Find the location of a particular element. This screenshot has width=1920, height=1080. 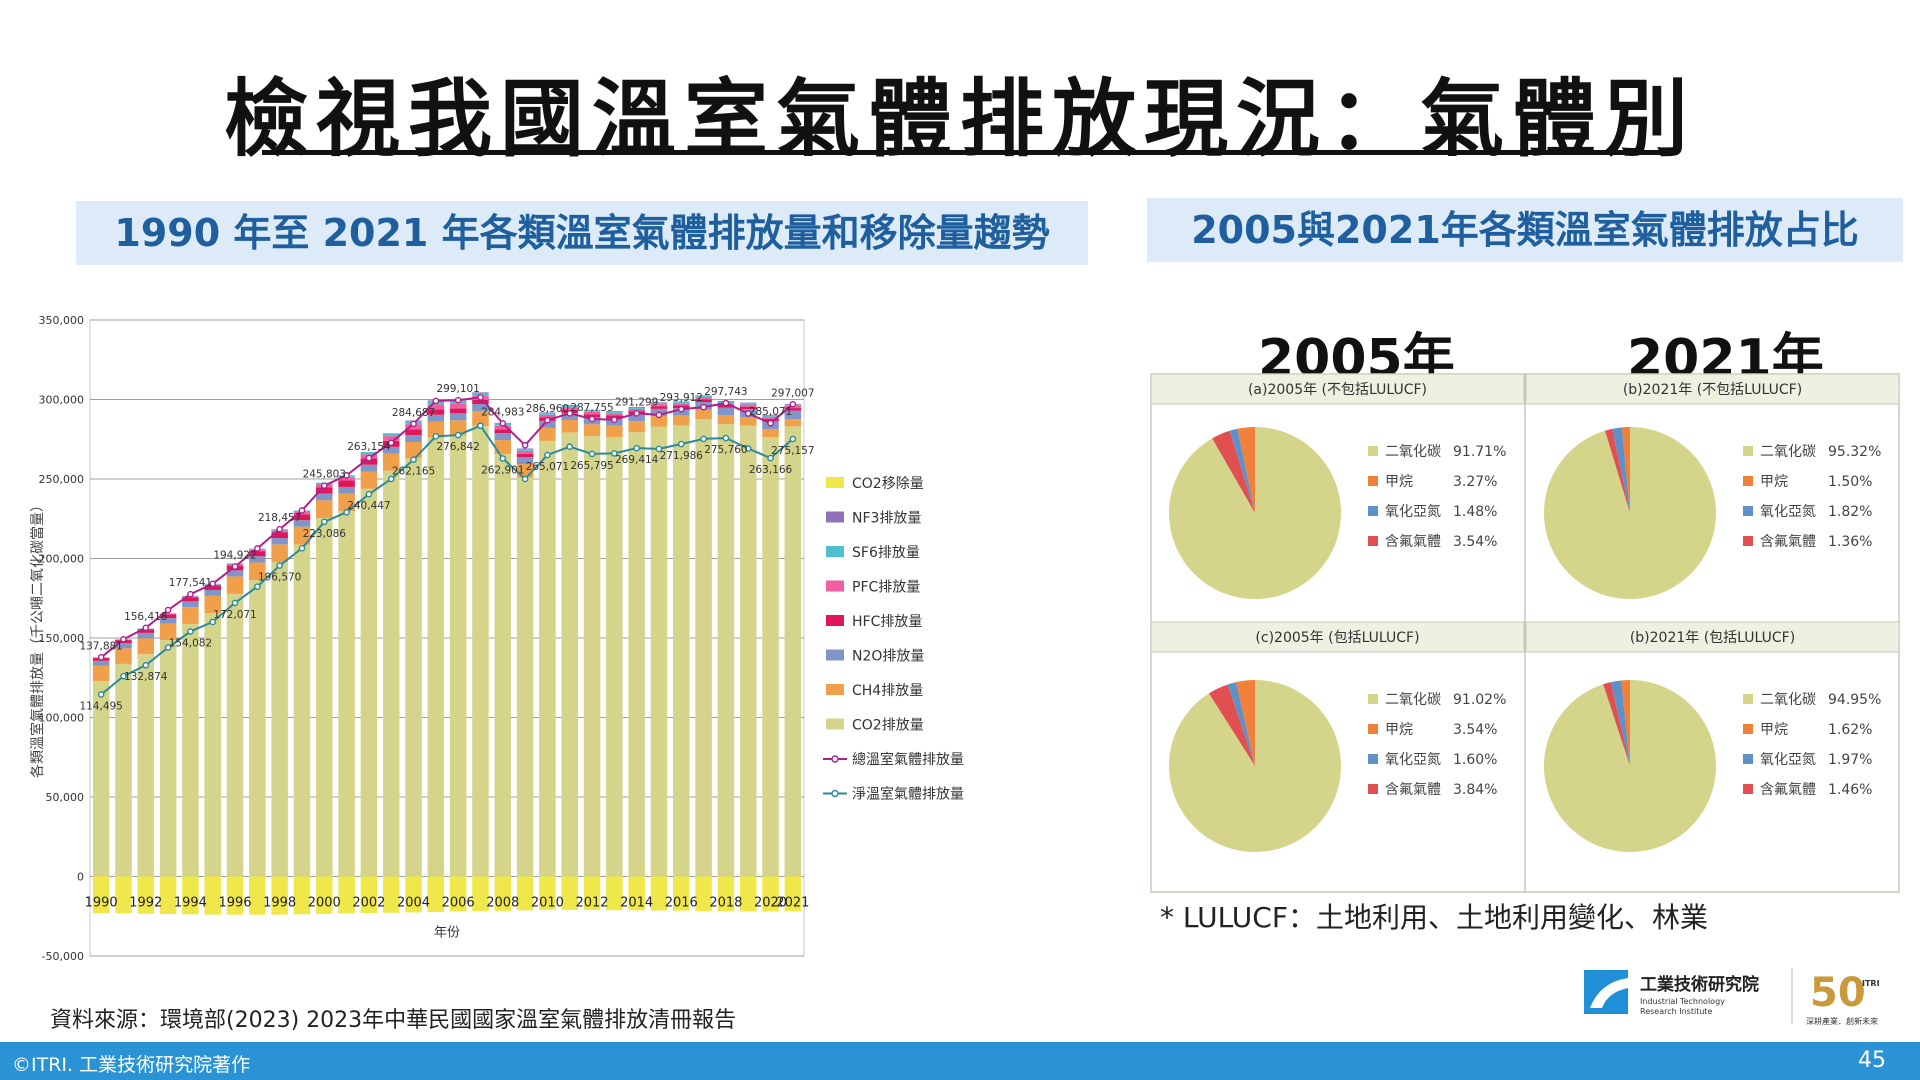

total-data-label: 263,154 is located at coordinates (369, 447).